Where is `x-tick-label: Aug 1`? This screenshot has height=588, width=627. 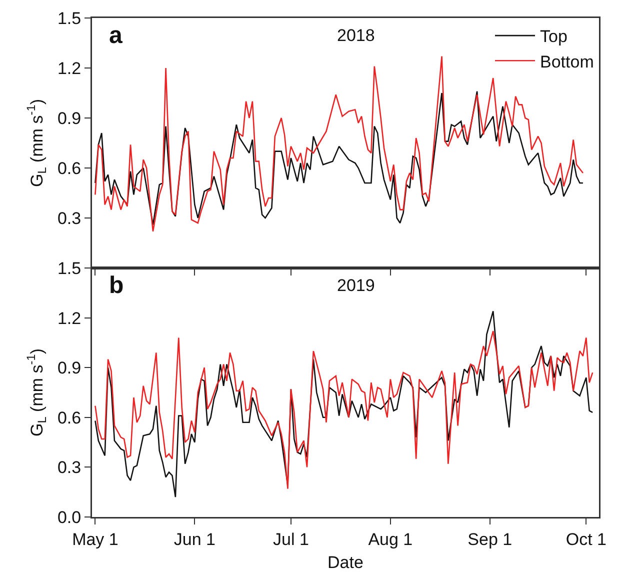
x-tick-label: Aug 1 is located at coordinates (390, 539).